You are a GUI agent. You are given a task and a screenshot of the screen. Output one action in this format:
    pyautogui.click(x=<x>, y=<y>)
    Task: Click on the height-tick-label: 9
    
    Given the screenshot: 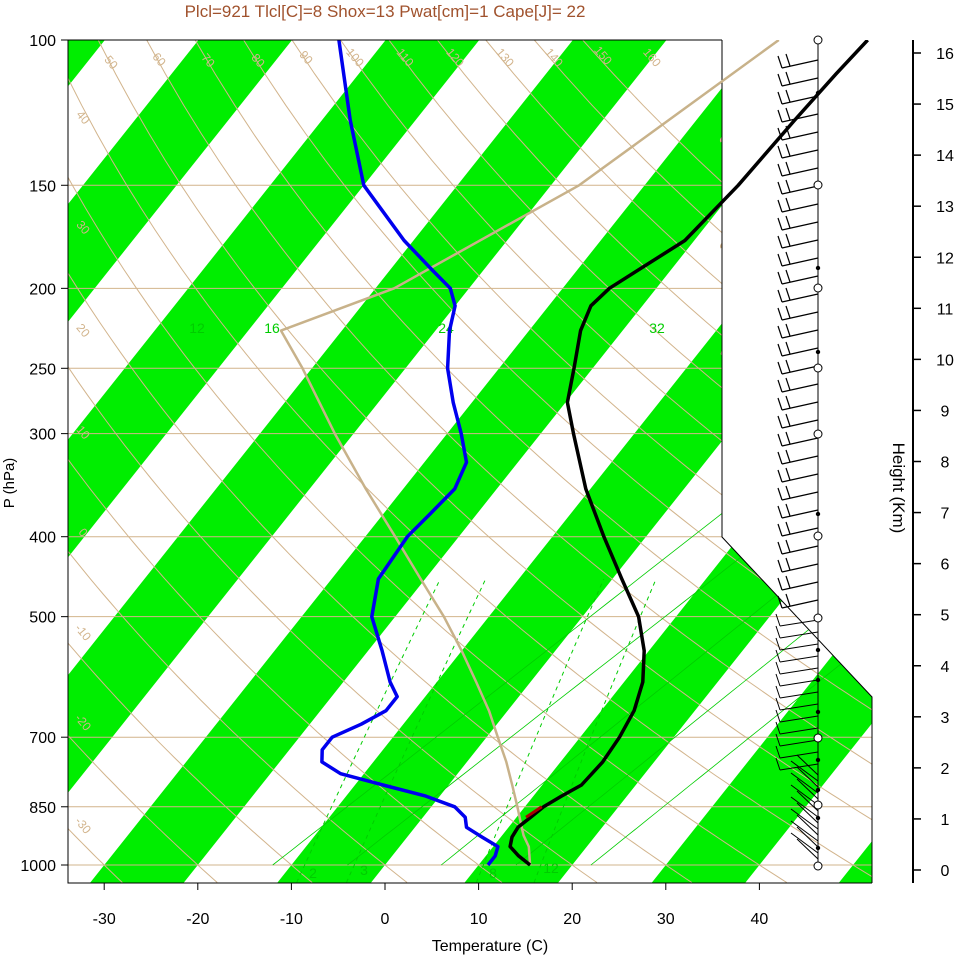 What is the action you would take?
    pyautogui.click(x=945, y=411)
    